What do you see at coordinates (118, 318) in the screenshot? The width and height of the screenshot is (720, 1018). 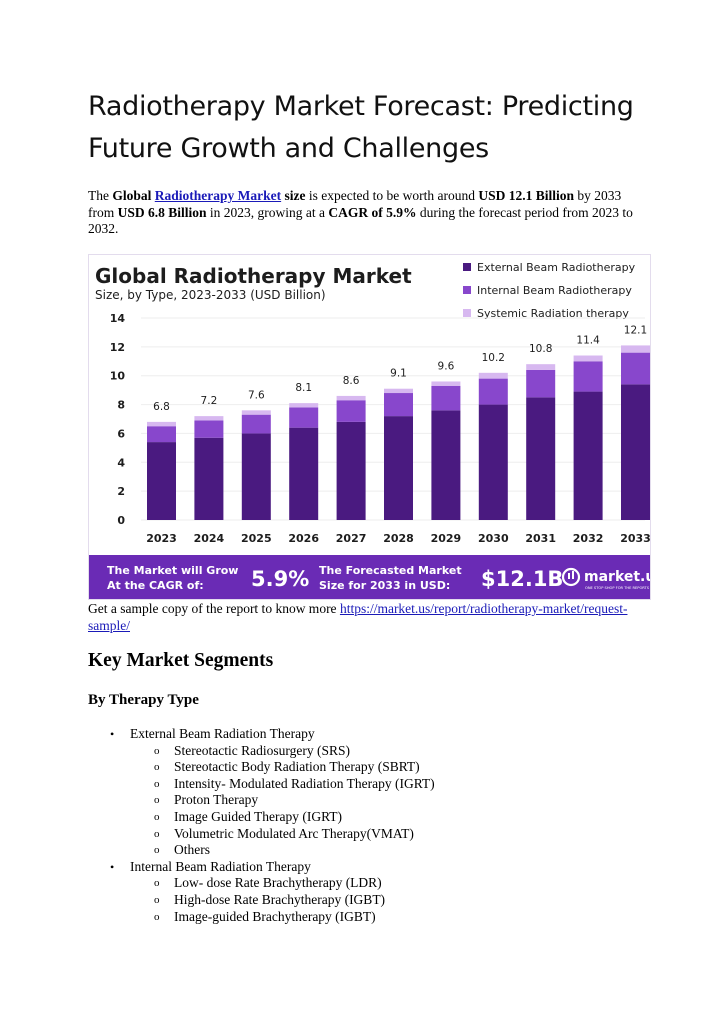 I see `y-tick-label: 14` at bounding box center [118, 318].